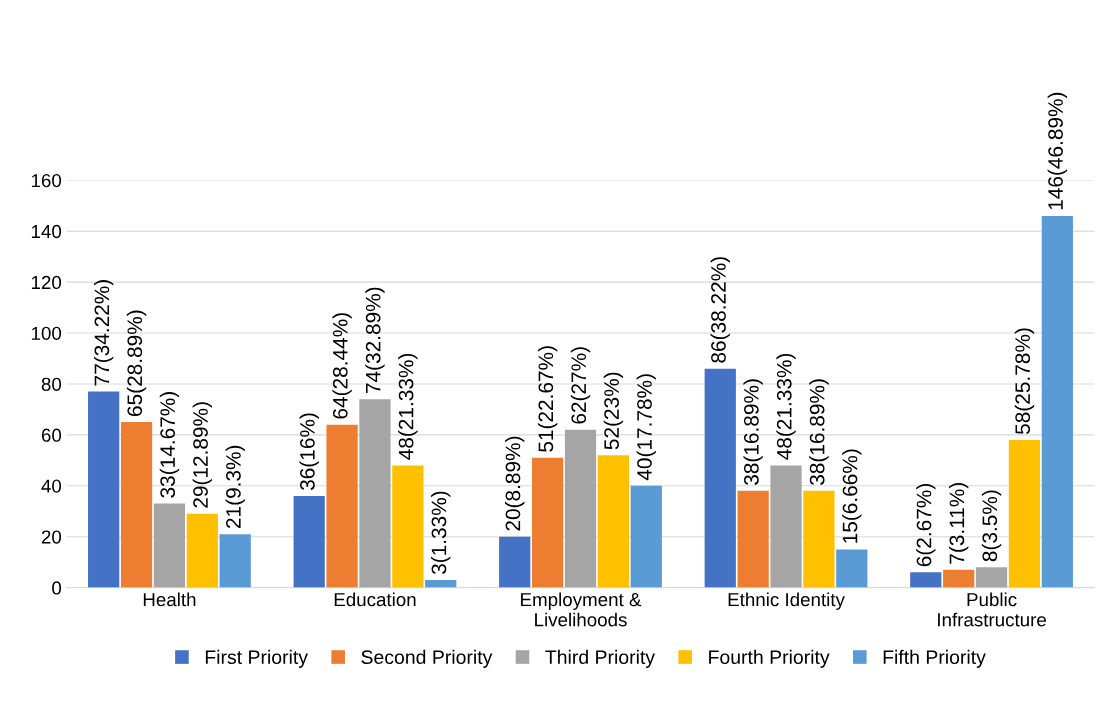  Describe the element at coordinates (256, 658) in the screenshot. I see `legend-label: First Priority` at that location.